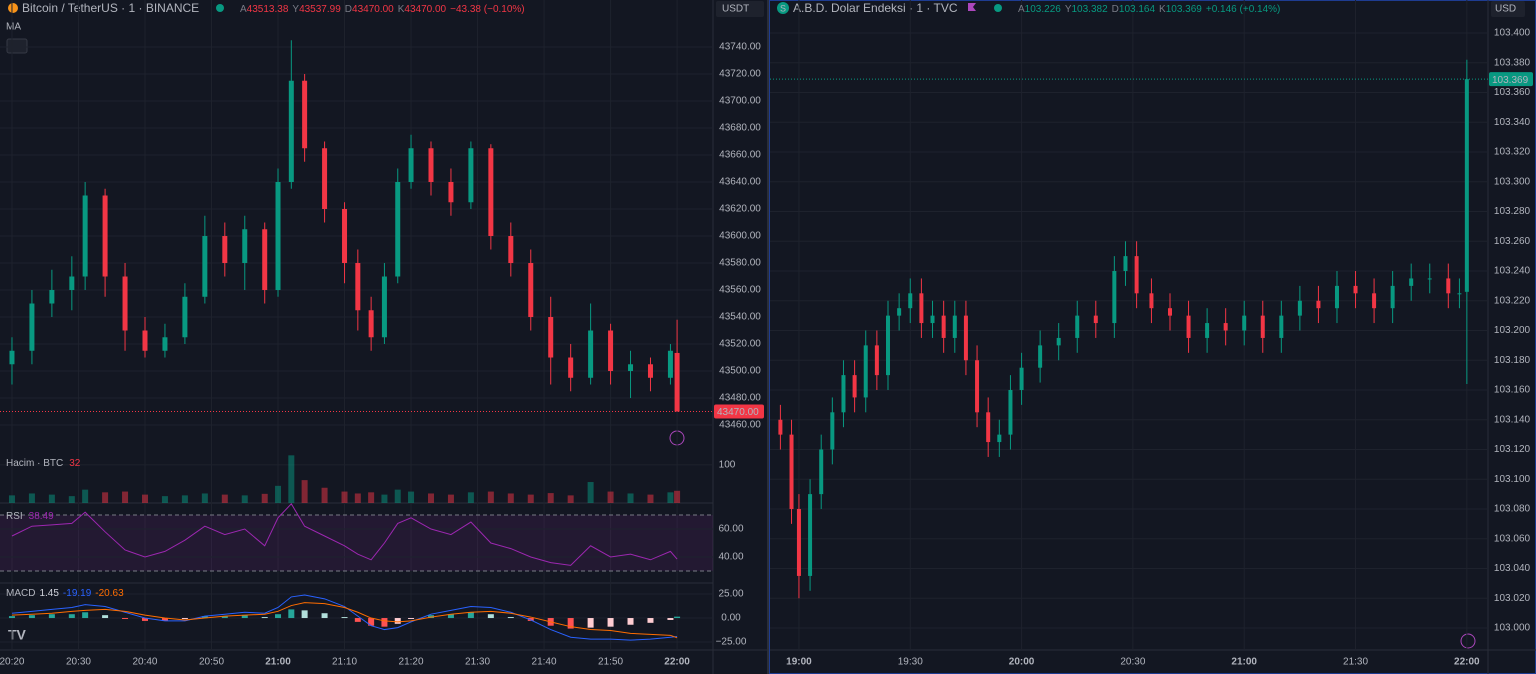  Describe the element at coordinates (344, 662) in the screenshot. I see `x-tick-label: 21:10` at that location.